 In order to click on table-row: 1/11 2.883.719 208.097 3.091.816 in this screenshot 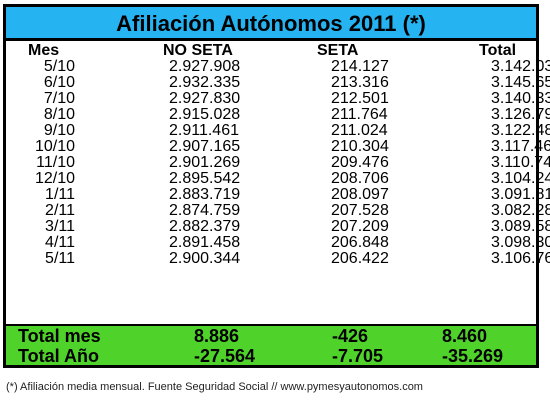, I will do `click(278, 194)`.